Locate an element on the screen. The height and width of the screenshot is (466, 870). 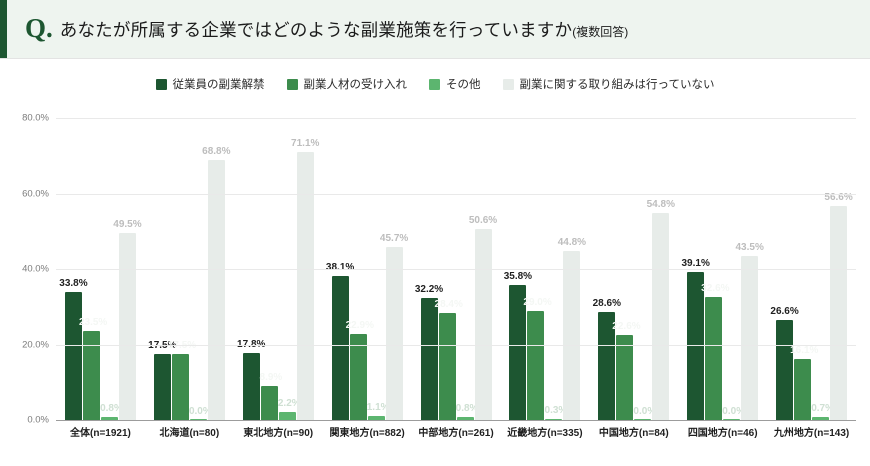
gridline: 40.0% is located at coordinates (439, 269).